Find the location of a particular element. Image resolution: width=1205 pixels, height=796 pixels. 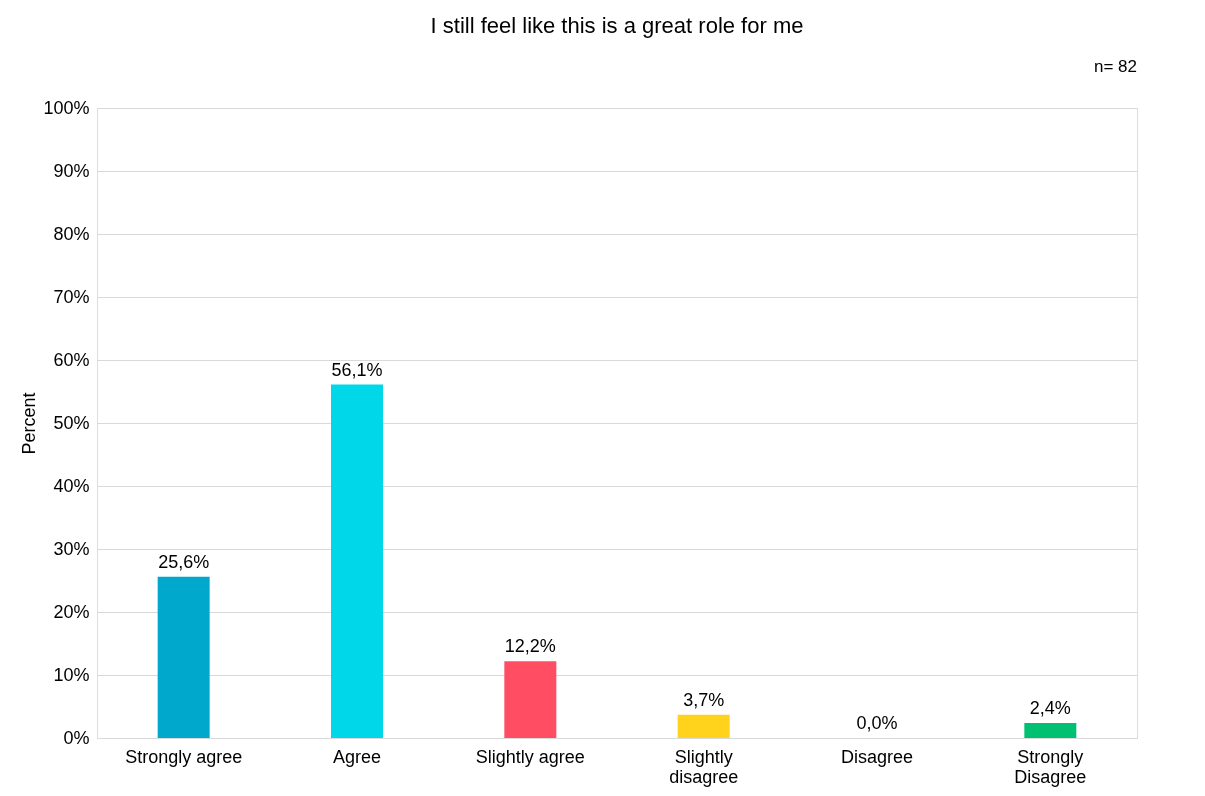

x-tick-label: Strongly agree is located at coordinates (184, 756).